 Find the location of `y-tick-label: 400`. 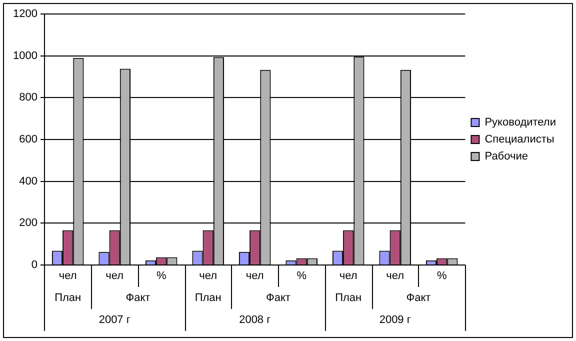

y-tick-label: 400 is located at coordinates (28, 181).